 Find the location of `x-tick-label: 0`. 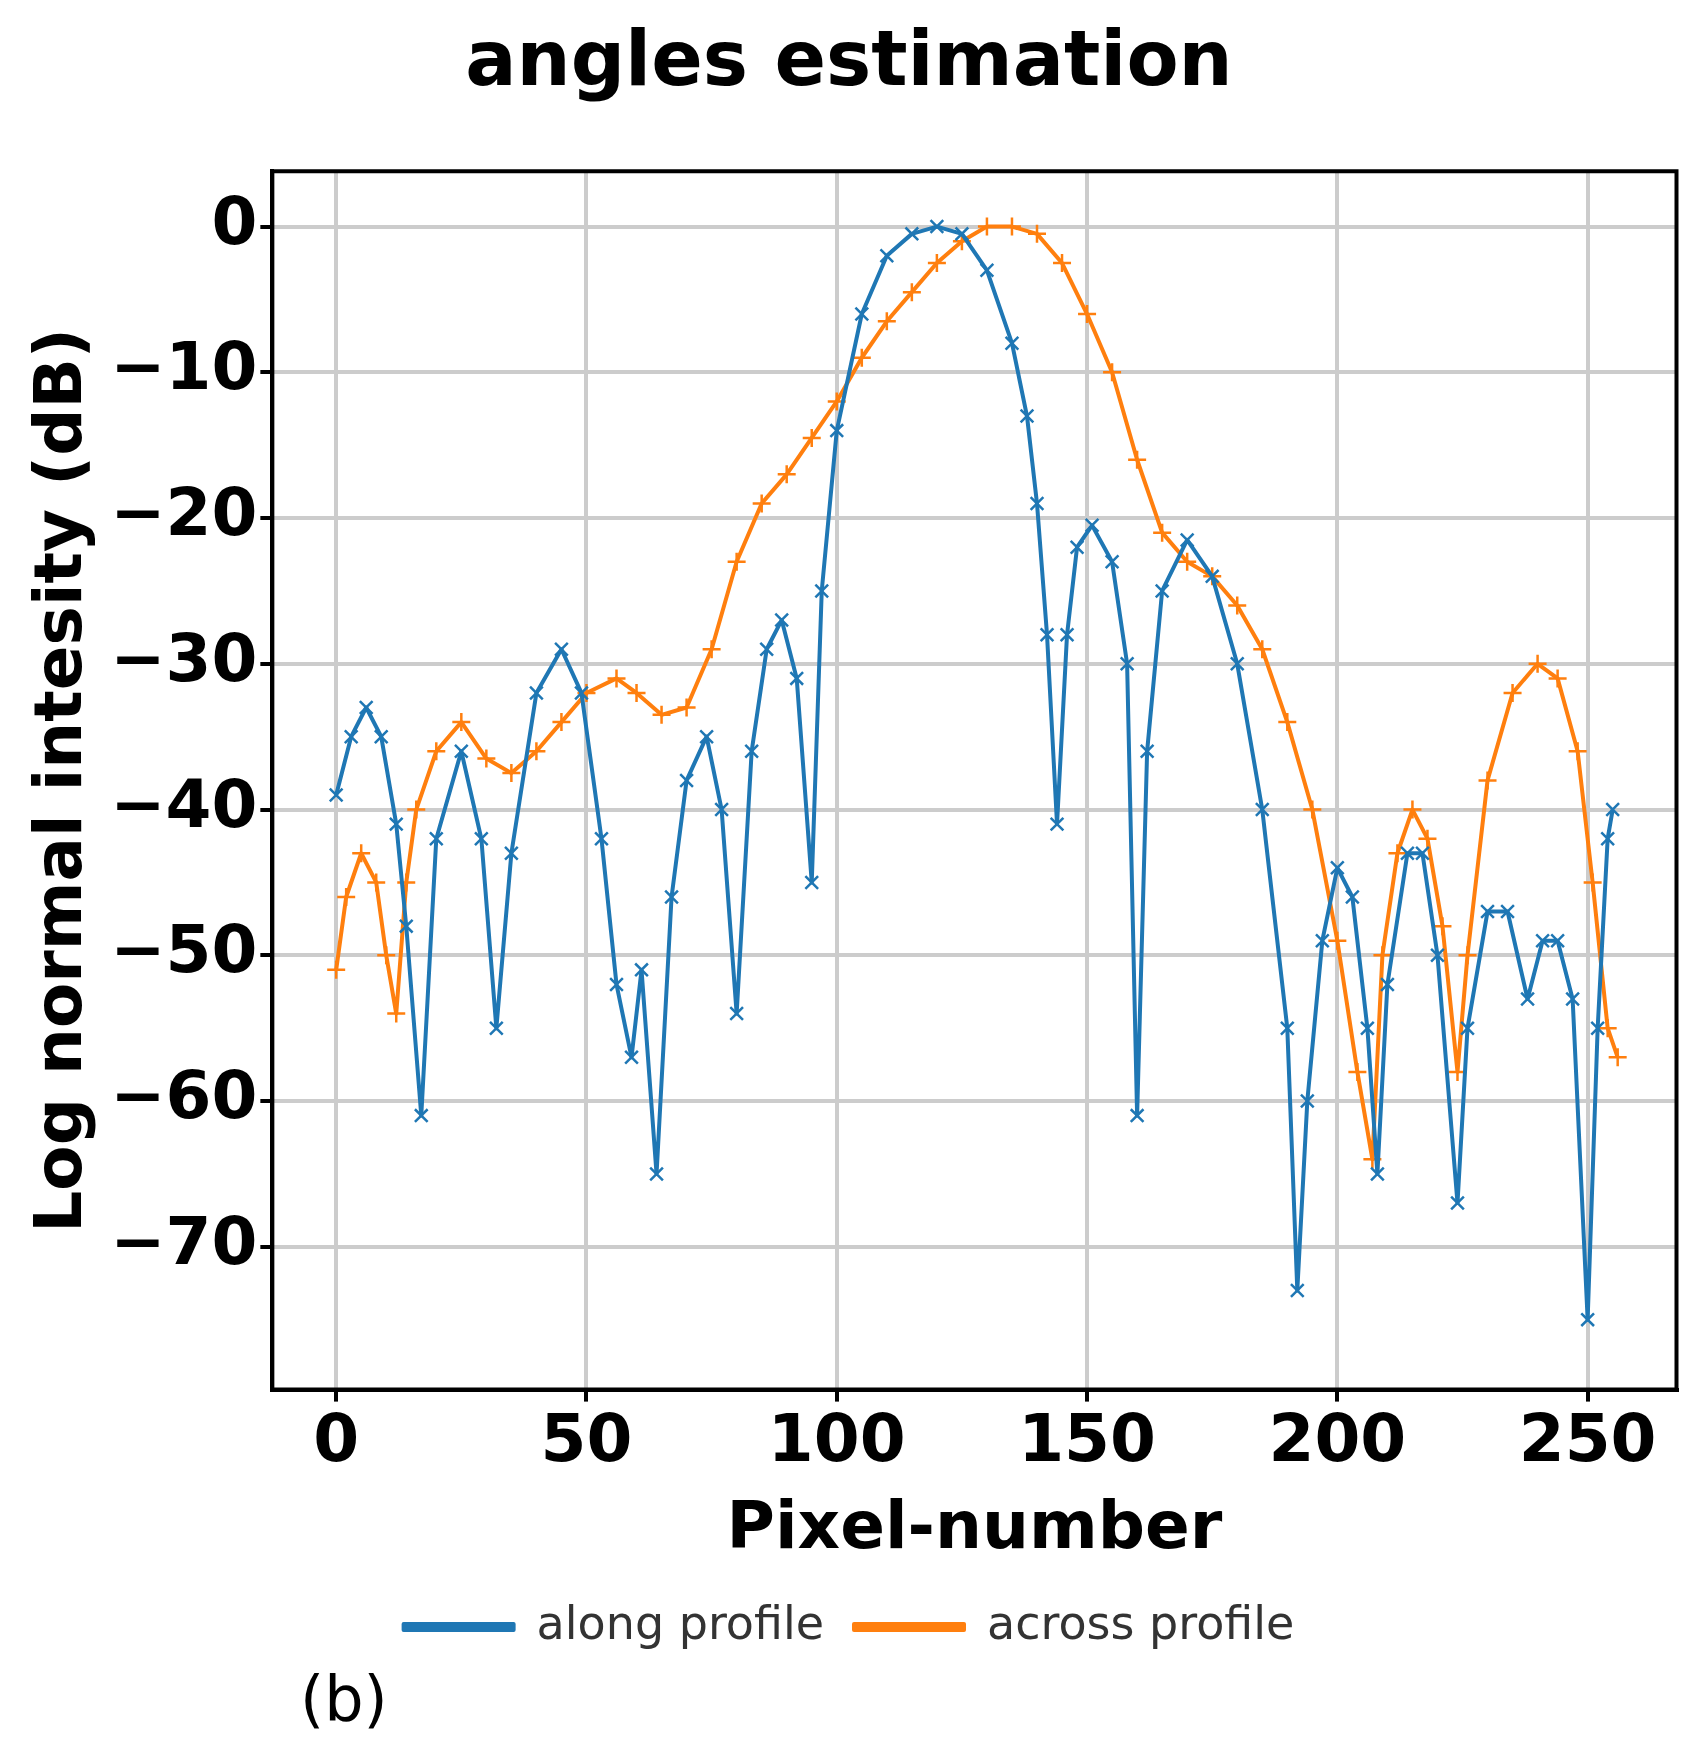

x-tick-label: 0 is located at coordinates (336, 1439).